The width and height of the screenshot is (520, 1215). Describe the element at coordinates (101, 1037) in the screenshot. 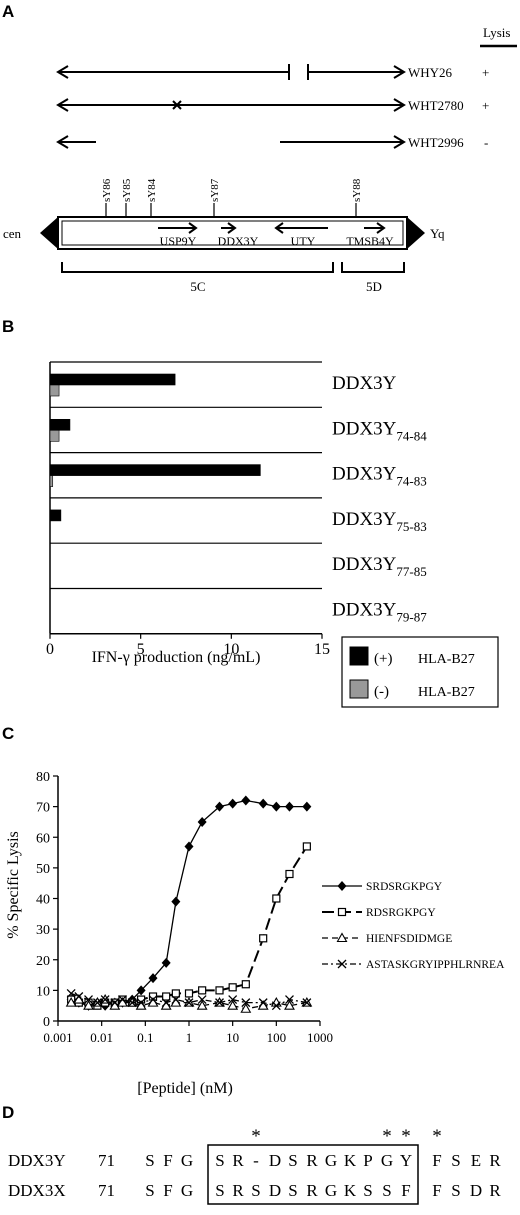

I see `x-tick-label: 0.01` at that location.